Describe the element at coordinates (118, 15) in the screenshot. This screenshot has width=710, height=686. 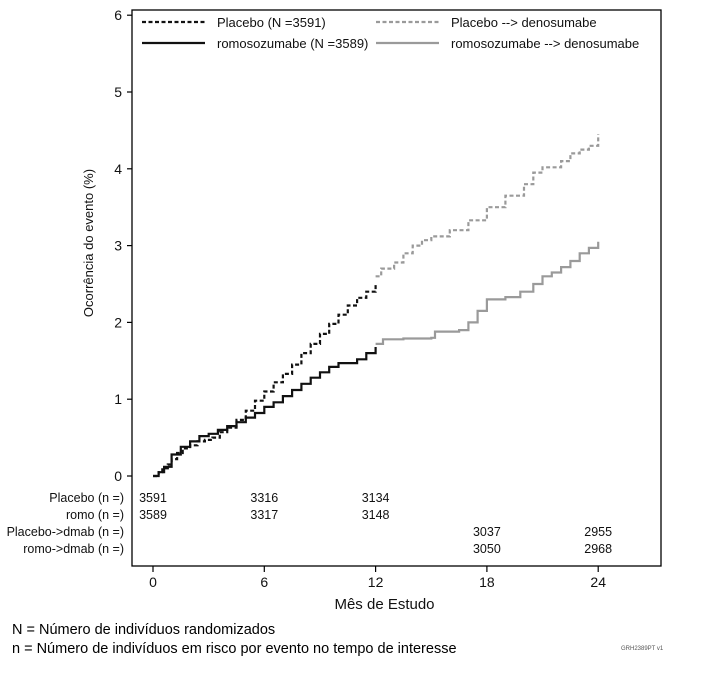
I see `y-tick-label: 6` at that location.